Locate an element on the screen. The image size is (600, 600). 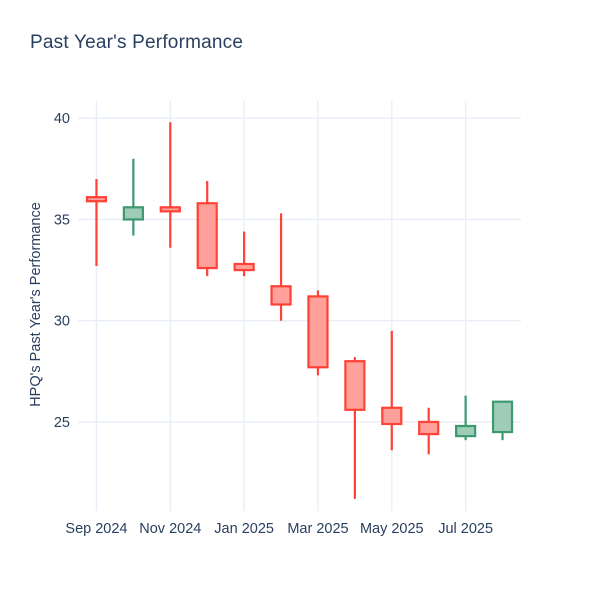
x-tick-label: Sep 2024 is located at coordinates (96, 529).